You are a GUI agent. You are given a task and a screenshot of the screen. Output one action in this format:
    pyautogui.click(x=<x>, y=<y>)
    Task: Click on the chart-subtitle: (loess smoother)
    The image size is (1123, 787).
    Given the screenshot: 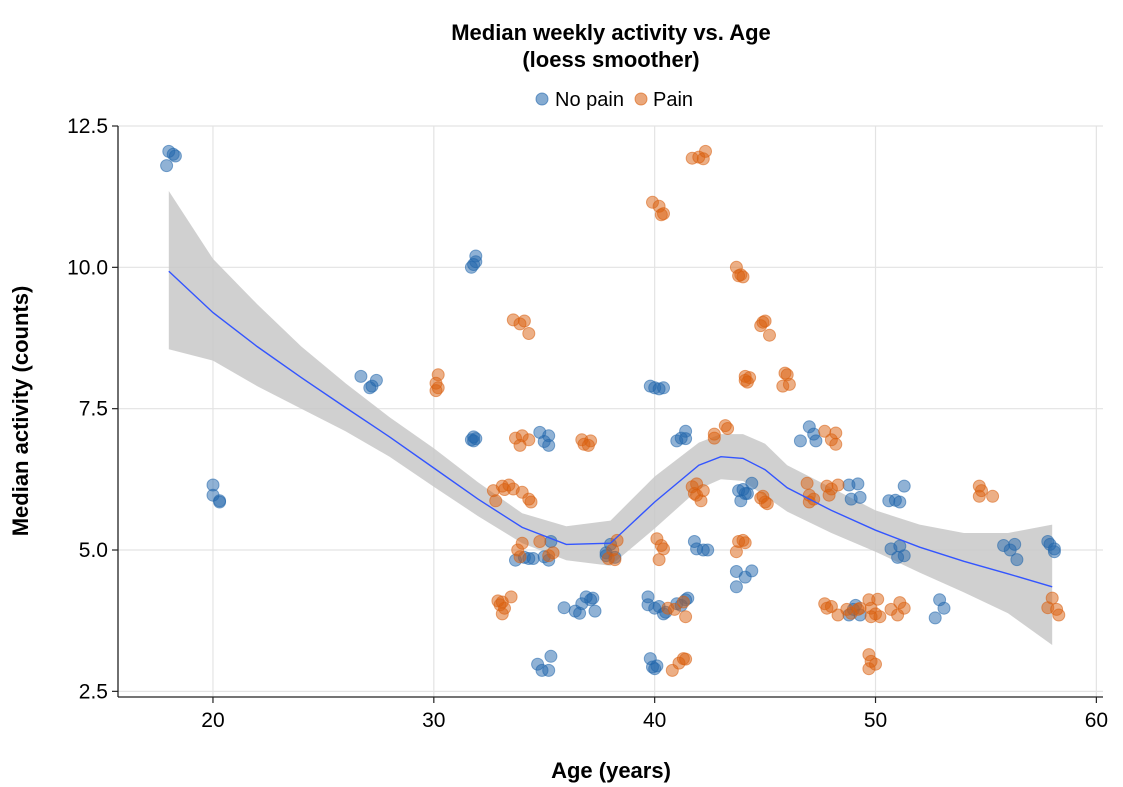 What is the action you would take?
    pyautogui.click(x=610, y=59)
    